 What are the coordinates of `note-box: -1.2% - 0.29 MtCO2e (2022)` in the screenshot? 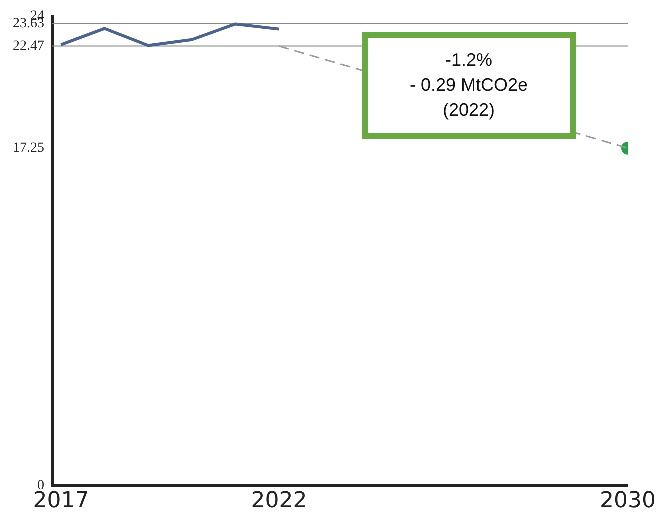 It's located at (469, 85).